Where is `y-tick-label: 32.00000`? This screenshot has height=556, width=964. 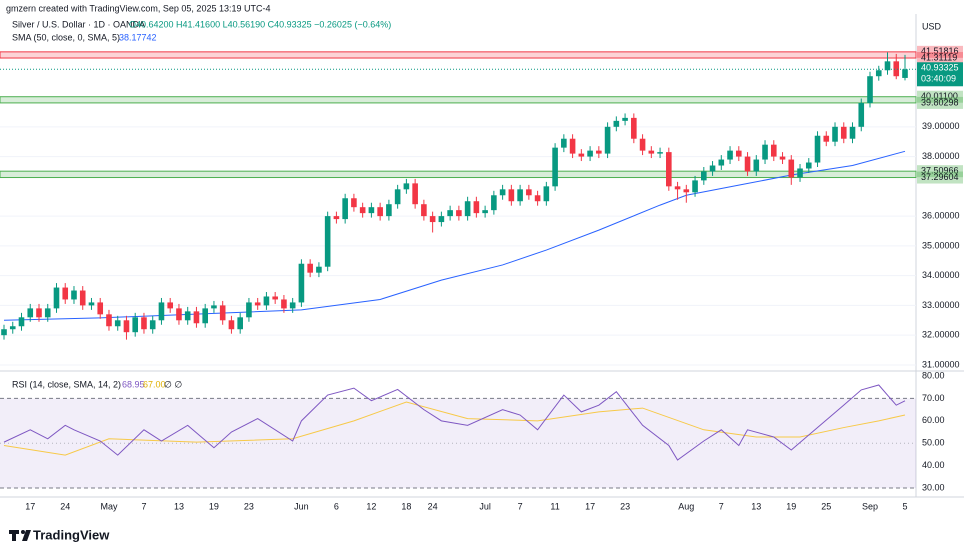 y-tick-label: 32.00000 is located at coordinates (941, 335).